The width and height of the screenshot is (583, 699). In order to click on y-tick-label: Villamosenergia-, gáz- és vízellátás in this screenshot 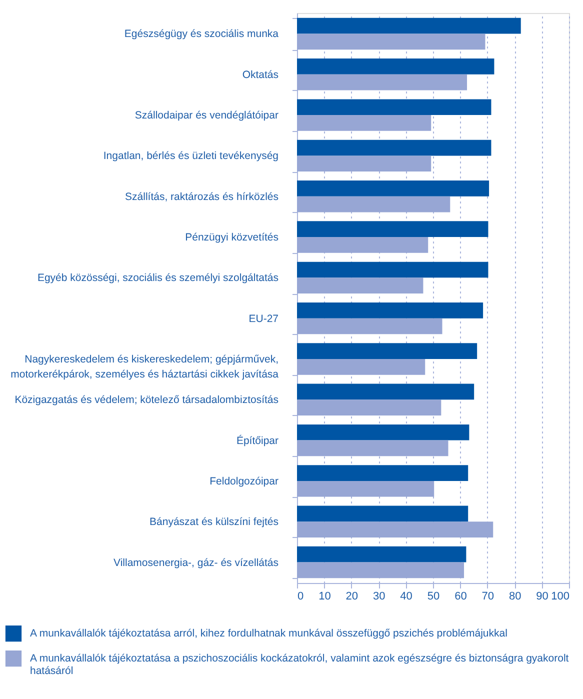, I will do `click(196, 562)`.